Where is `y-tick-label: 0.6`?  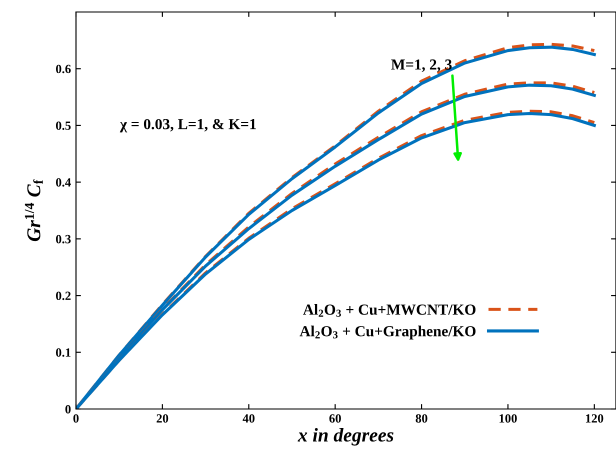 y-tick-label: 0.6 is located at coordinates (63, 69).